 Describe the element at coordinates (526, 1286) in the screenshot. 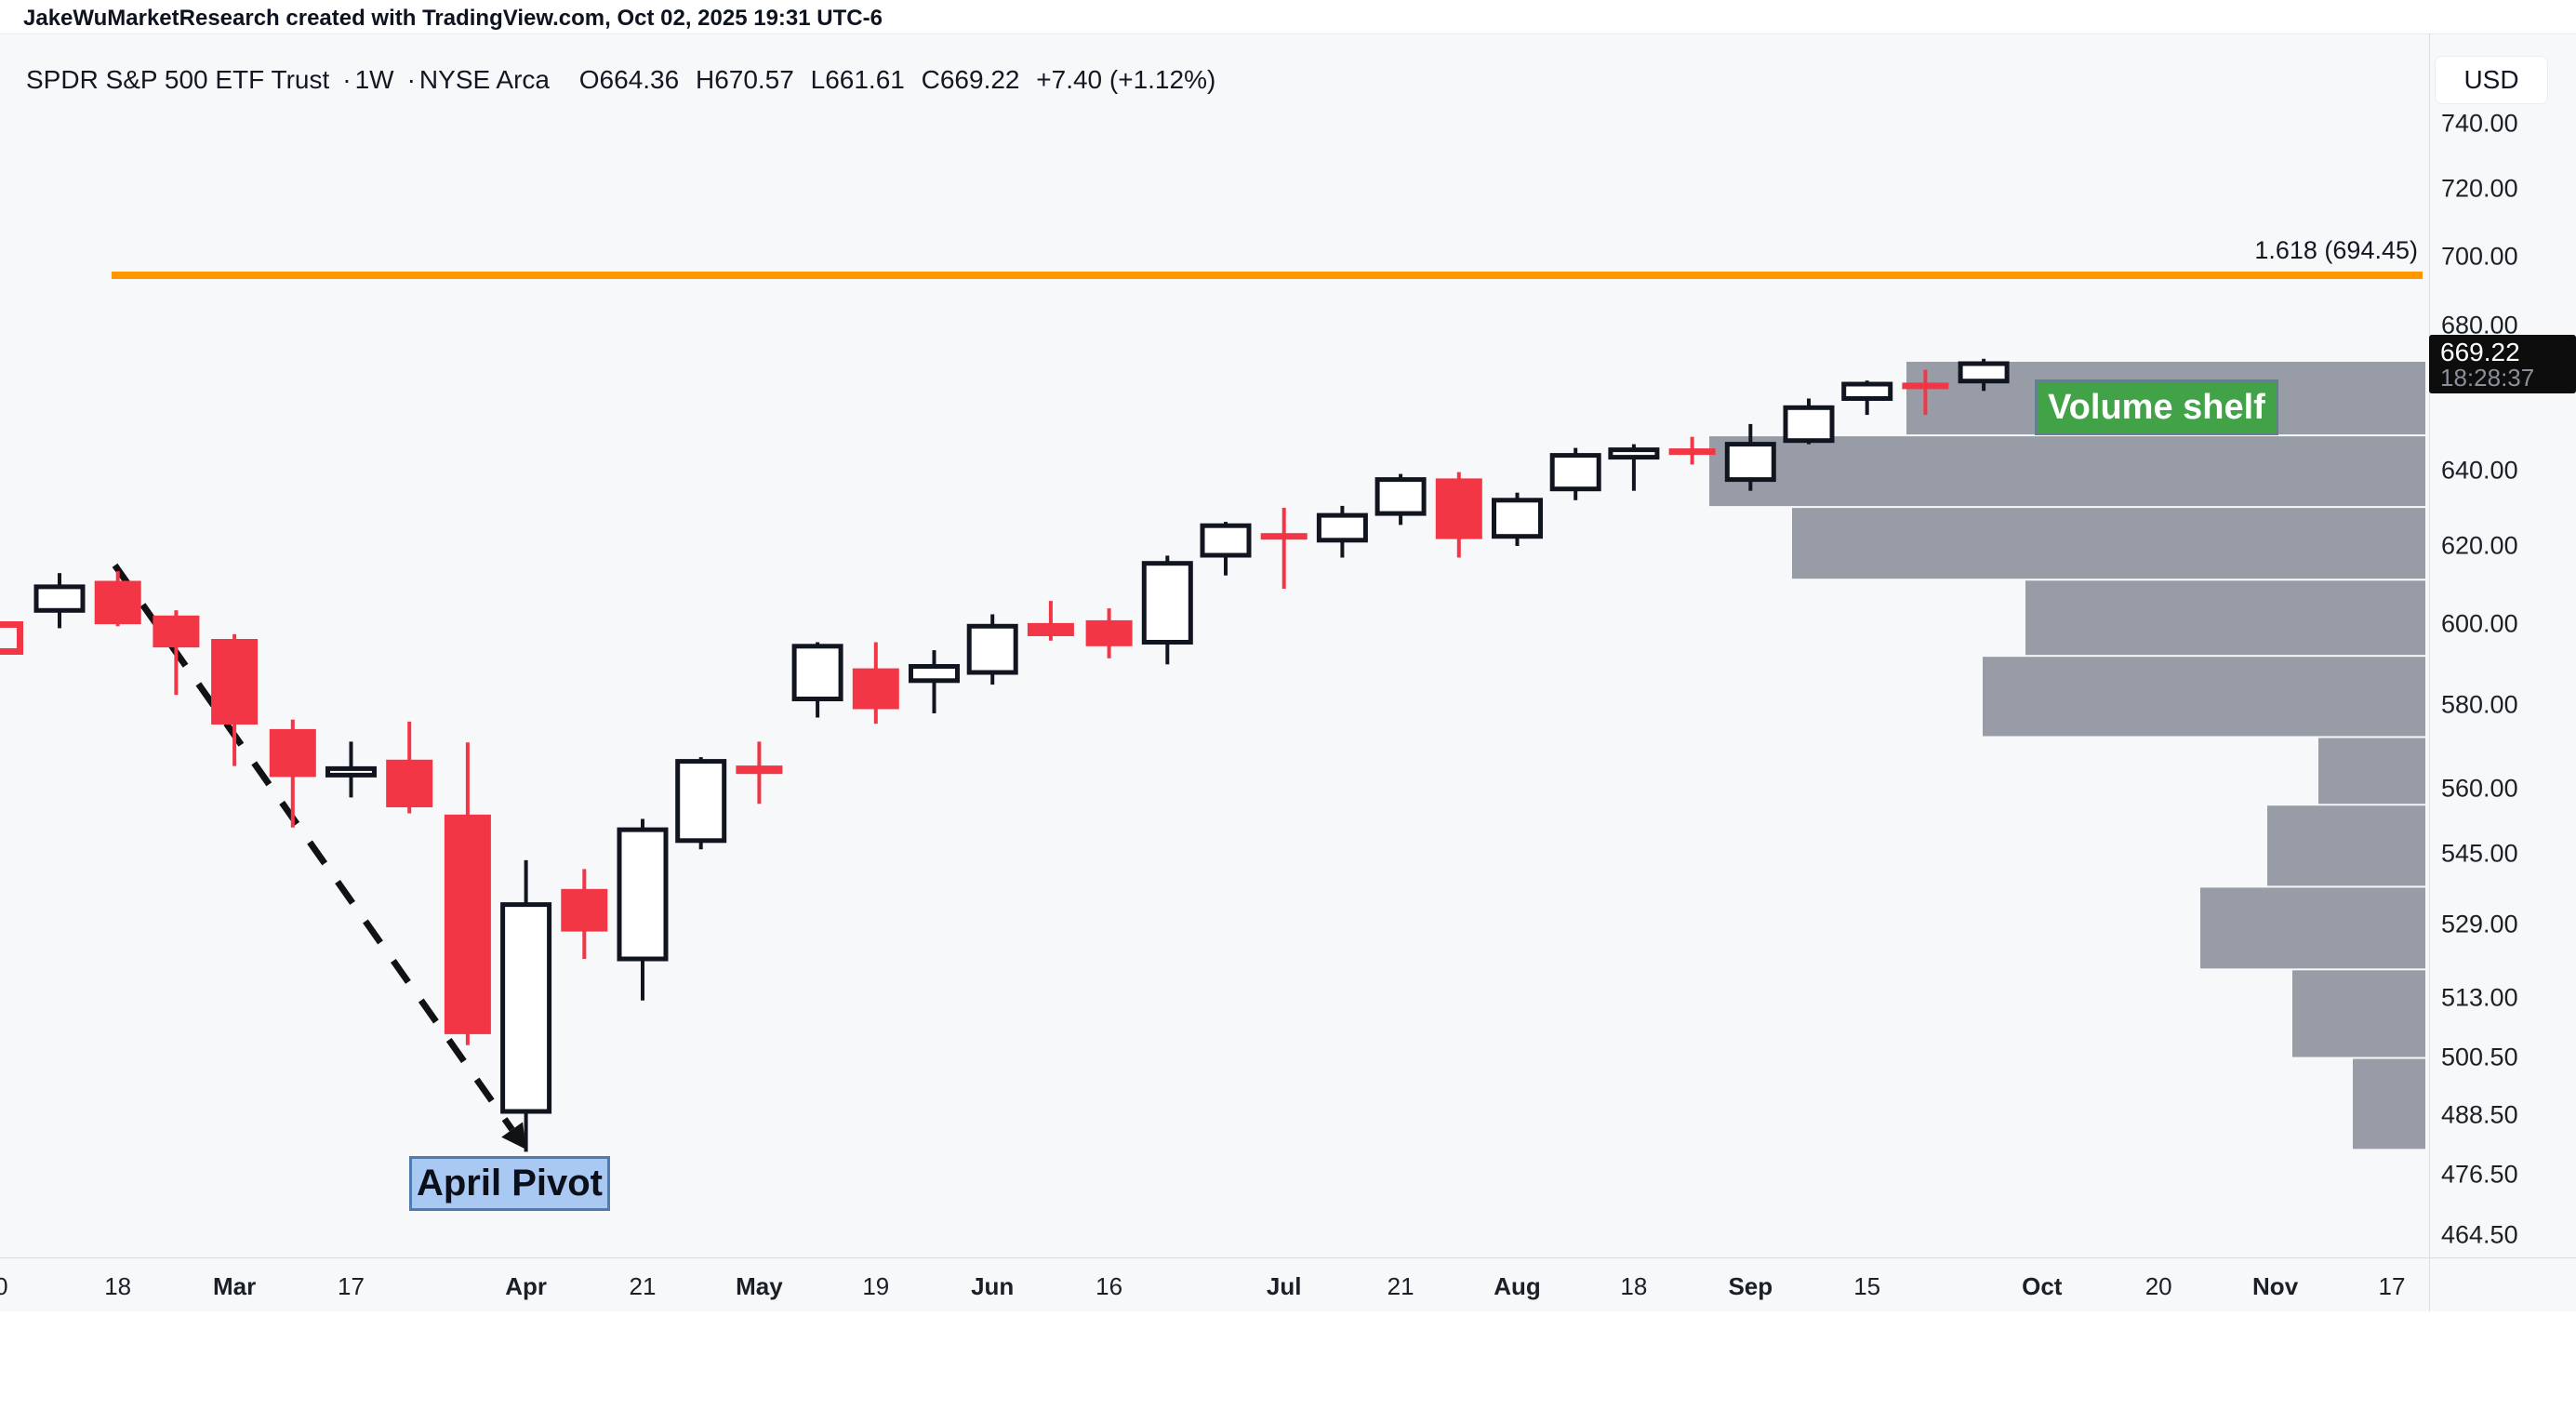

I see `time-tick: Apr` at that location.